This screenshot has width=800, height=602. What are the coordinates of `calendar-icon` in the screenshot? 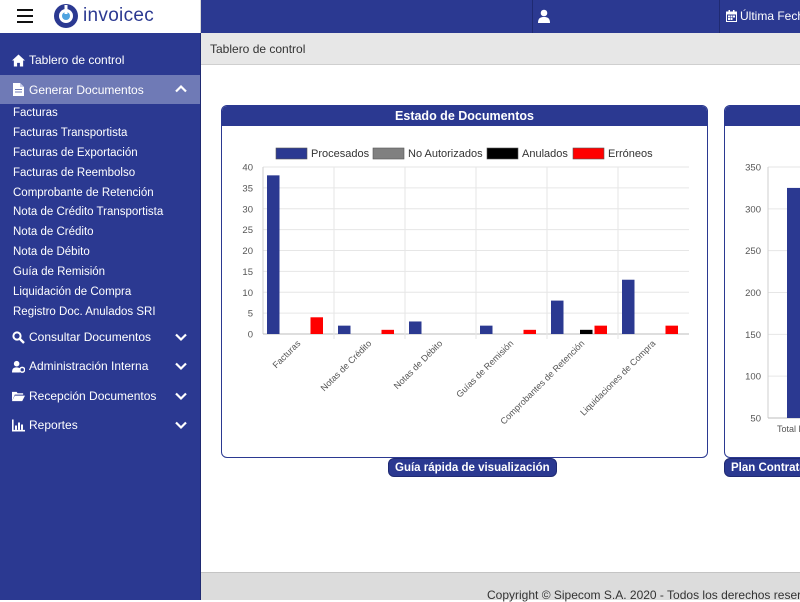 It's located at (731, 16).